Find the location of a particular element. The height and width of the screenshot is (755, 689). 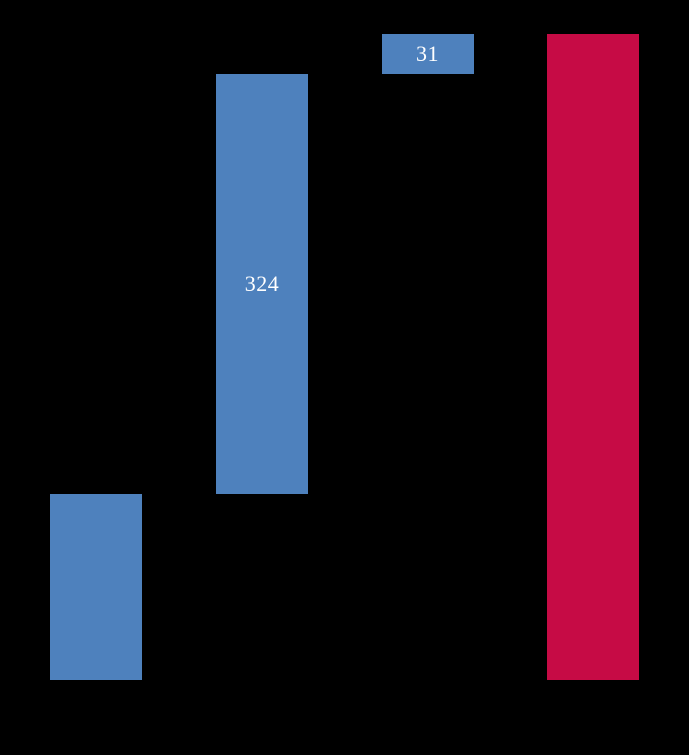

waterfall-bar-step-3: 31 is located at coordinates (427, 54).